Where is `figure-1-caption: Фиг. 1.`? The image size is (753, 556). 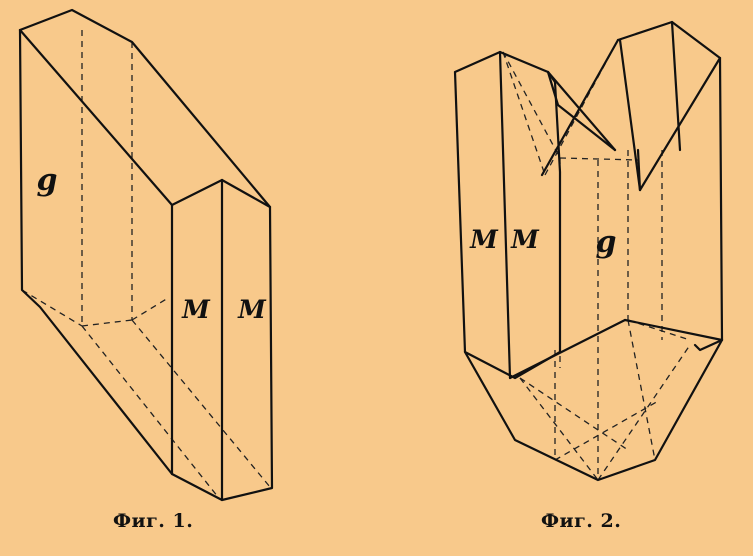
figure-1-caption: Фиг. 1. is located at coordinates (153, 521).